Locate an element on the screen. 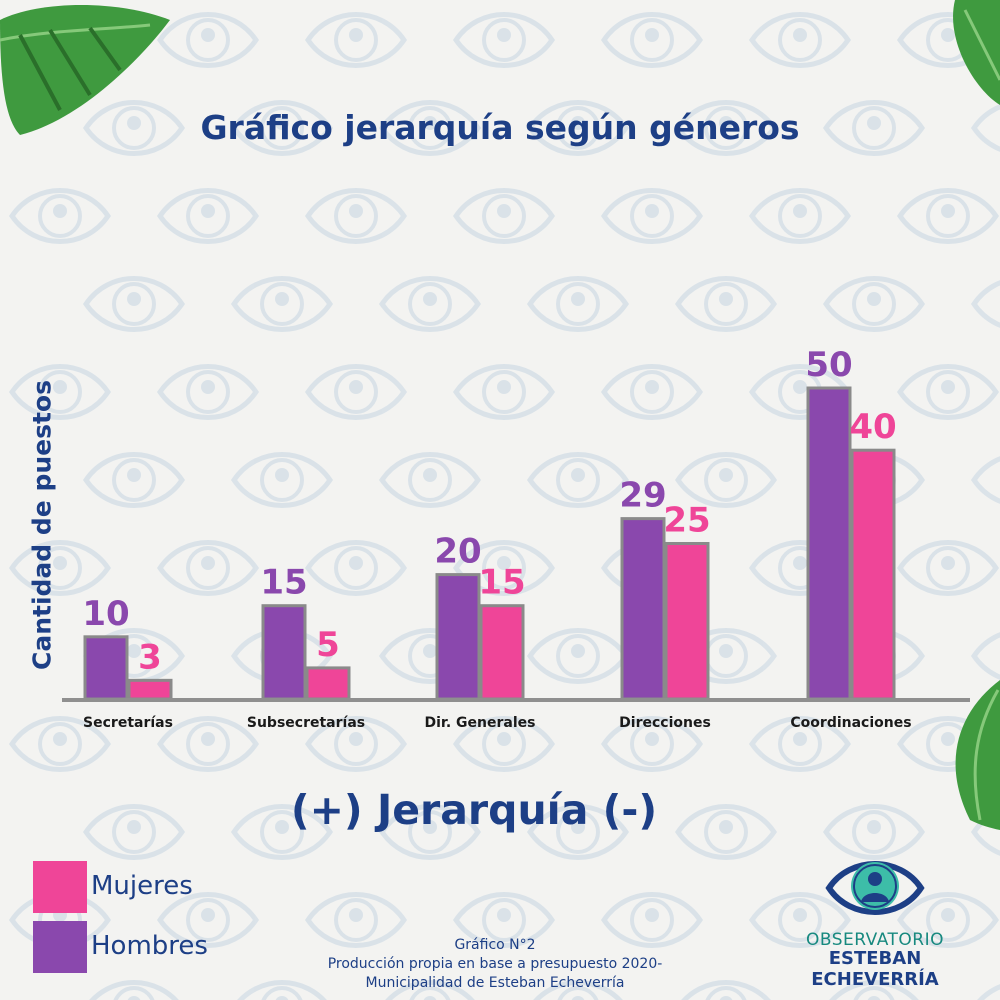 The width and height of the screenshot is (1000, 1000). data-label-hombres-4: 50 is located at coordinates (828, 365).